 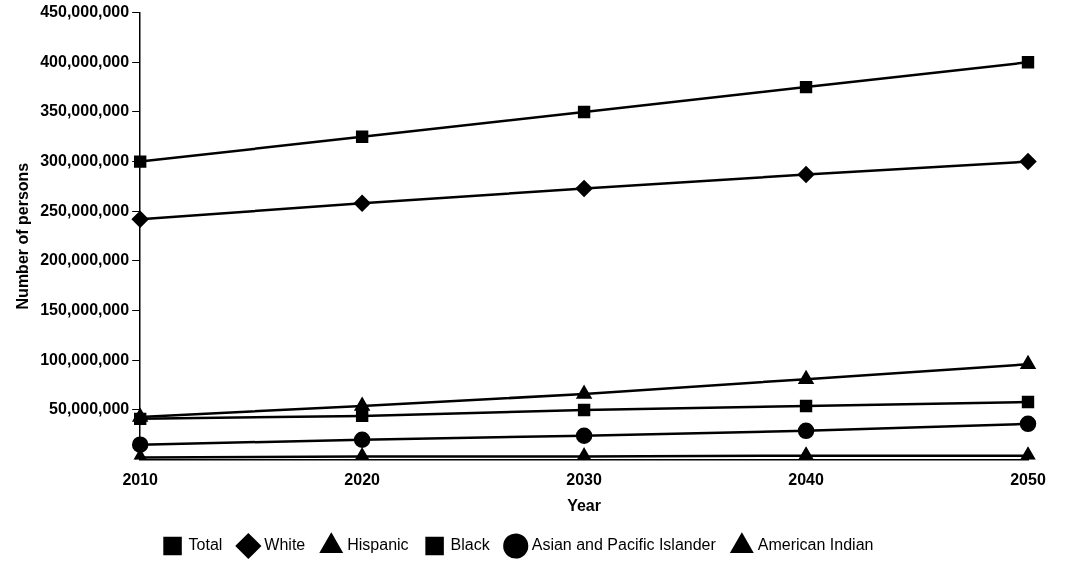 I want to click on y-tick-label: 50,000,000, so click(x=89, y=409).